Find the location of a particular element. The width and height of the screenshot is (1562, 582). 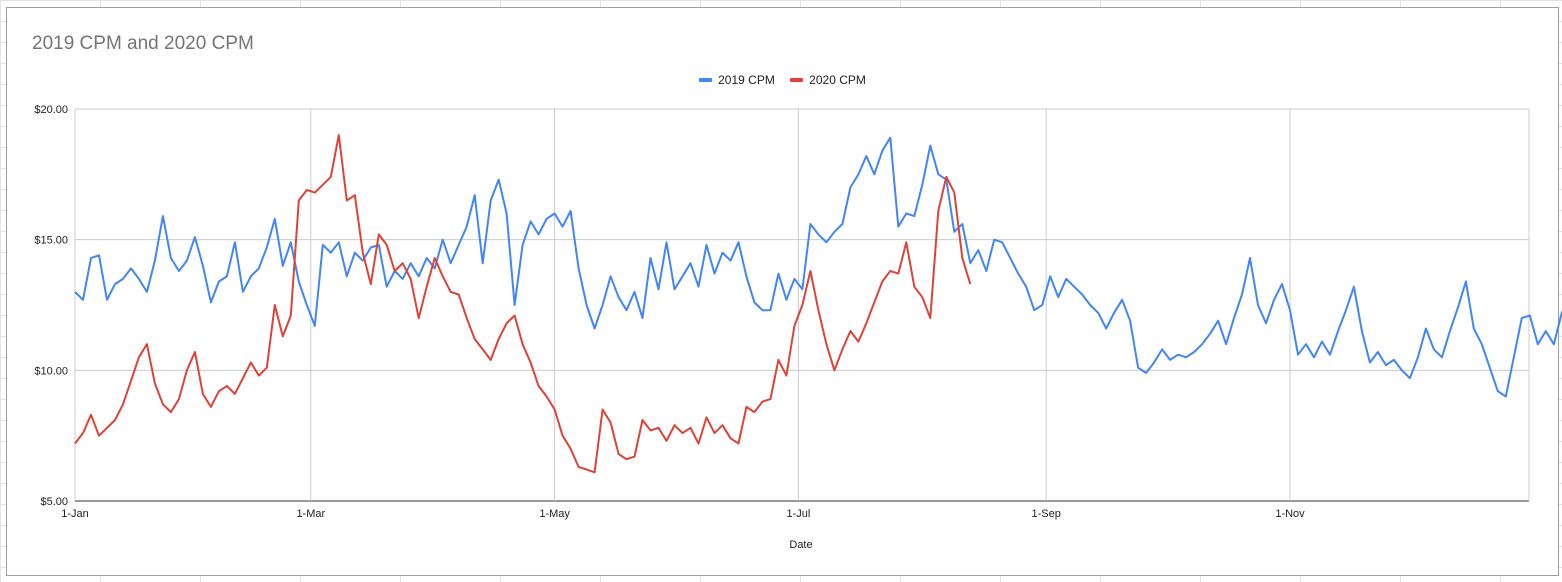

chart-title: 2019 CPM and 2020 CPM is located at coordinates (143, 43).